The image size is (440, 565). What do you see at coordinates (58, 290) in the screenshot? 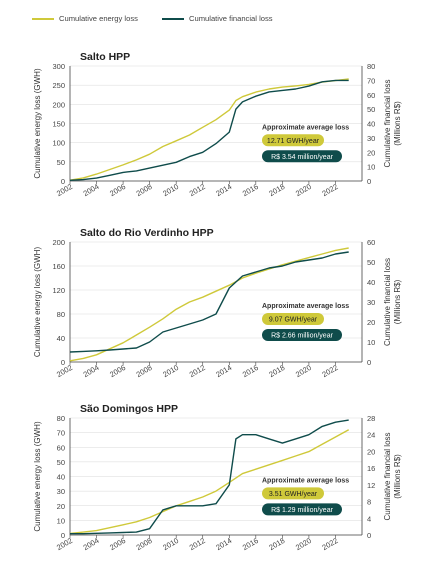
I see `y-tick-label: 120` at bounding box center [58, 290].